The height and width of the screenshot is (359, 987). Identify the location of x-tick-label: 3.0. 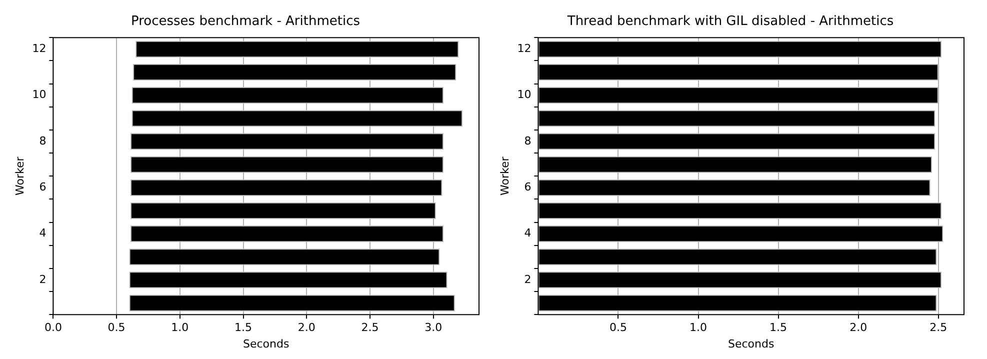
(433, 327).